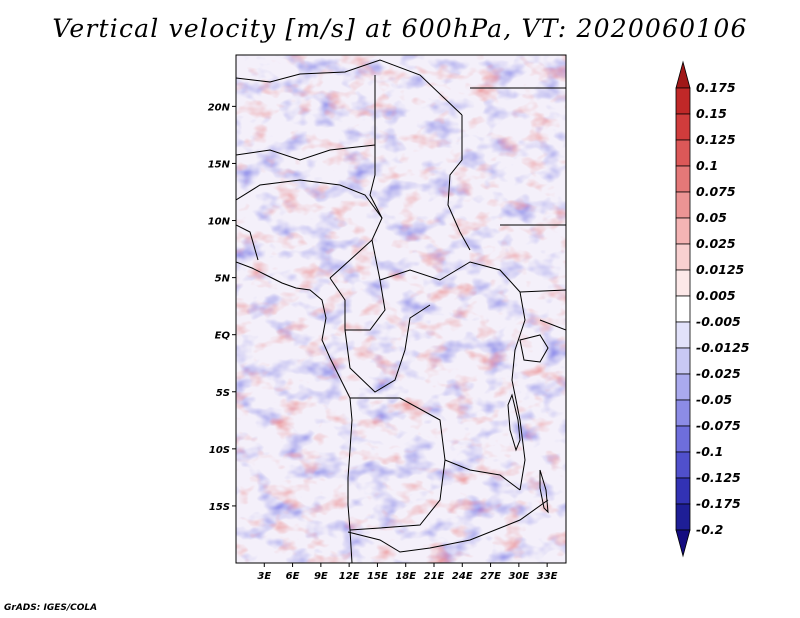 This screenshot has height=618, width=800. I want to click on border-mali-south, so click(247, 242).